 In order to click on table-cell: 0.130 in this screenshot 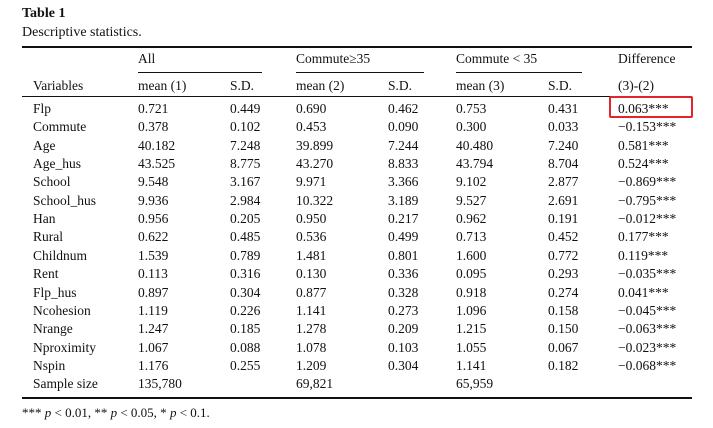, I will do `click(311, 273)`.